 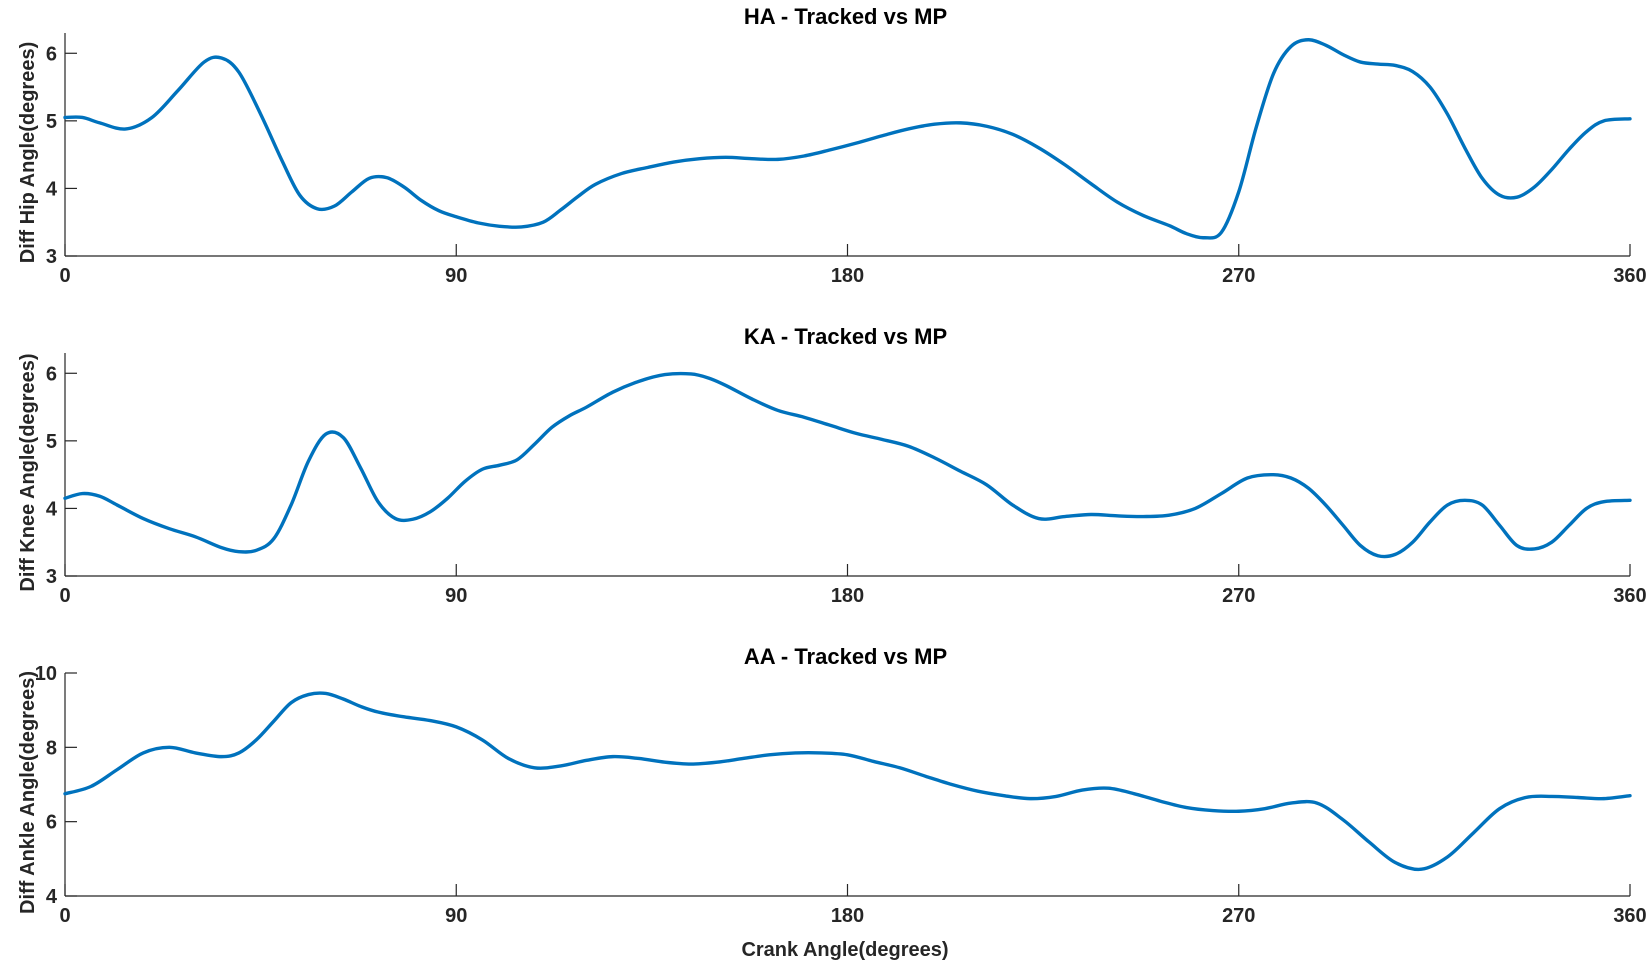 I want to click on aa-x-tick-label: 0, so click(x=64, y=916).